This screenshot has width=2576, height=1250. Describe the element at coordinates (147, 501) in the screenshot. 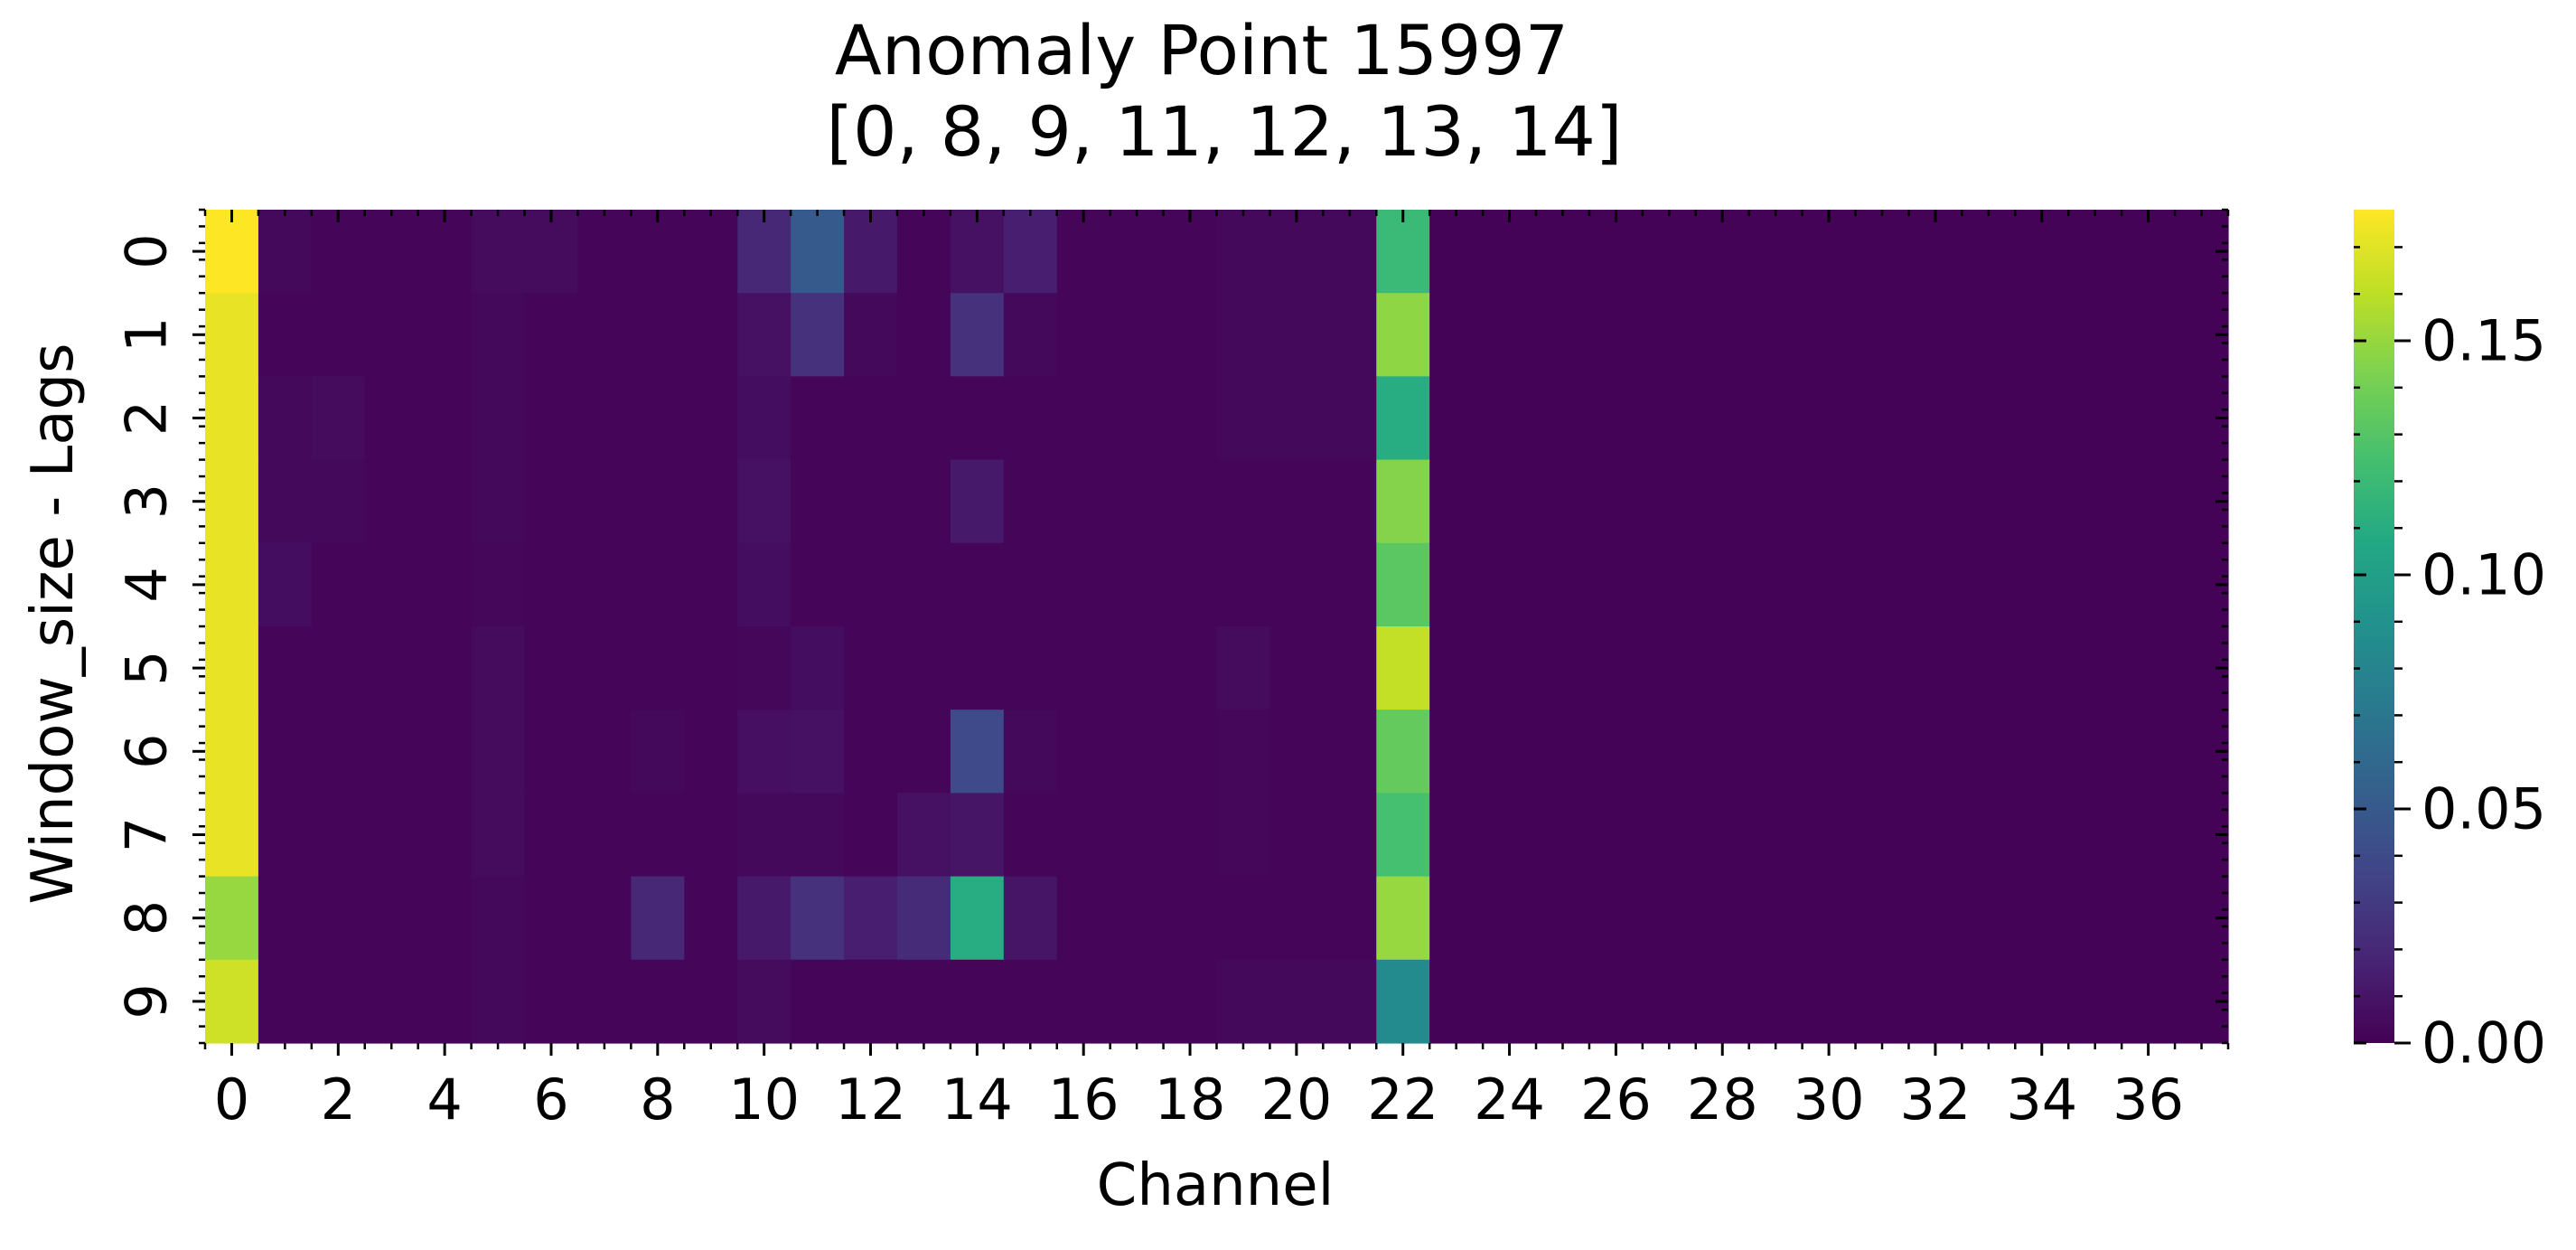

I see `y-tick-label: 3` at that location.